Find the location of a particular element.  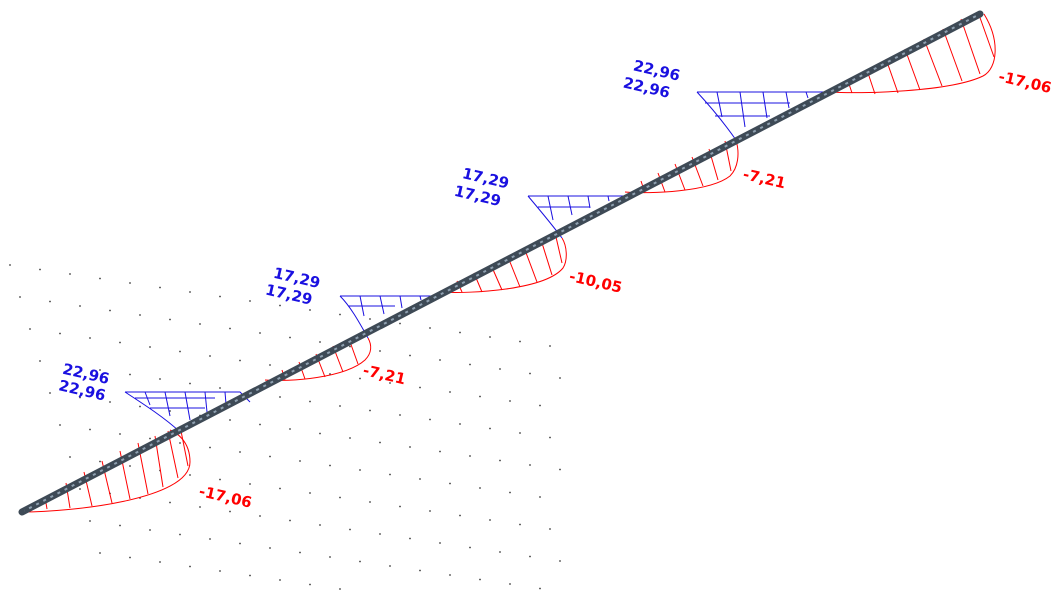

span-value-3: -10,05 is located at coordinates (595, 282).